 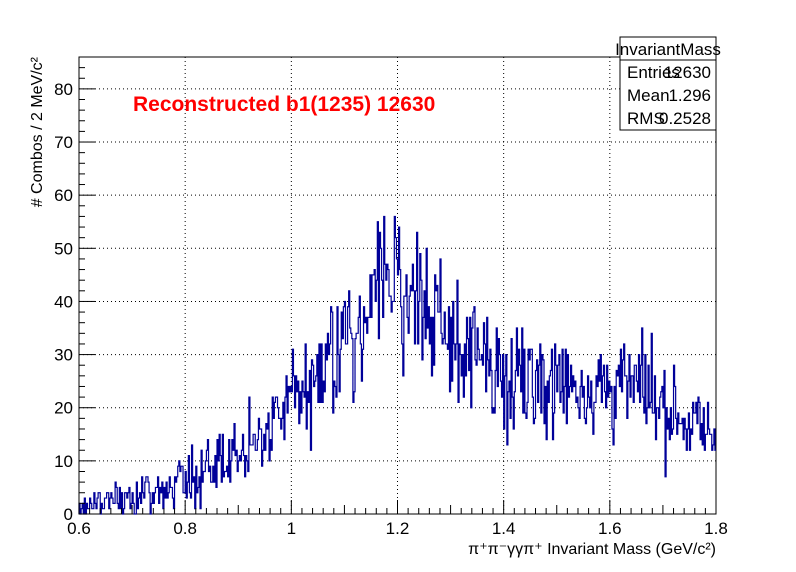 What do you see at coordinates (185, 528) in the screenshot?
I see `x-tick-label: 0.8` at bounding box center [185, 528].